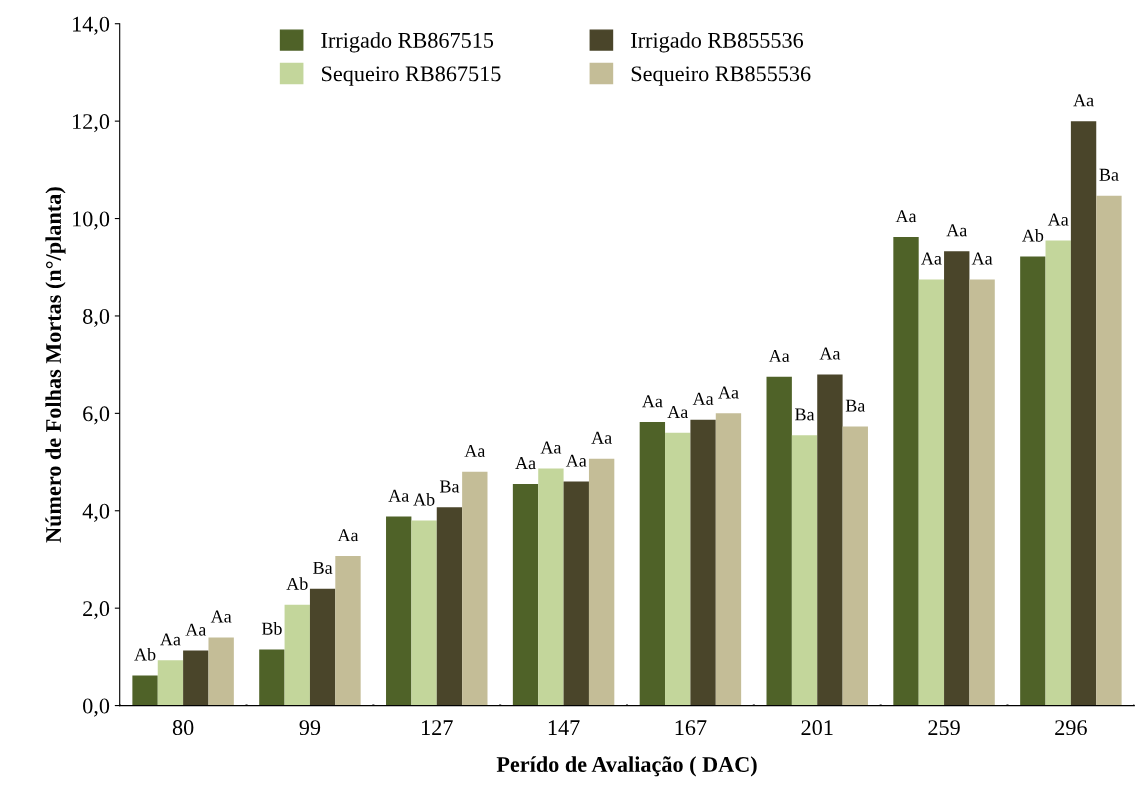  What do you see at coordinates (564, 727) in the screenshot?
I see `x-tick-label: 147` at bounding box center [564, 727].